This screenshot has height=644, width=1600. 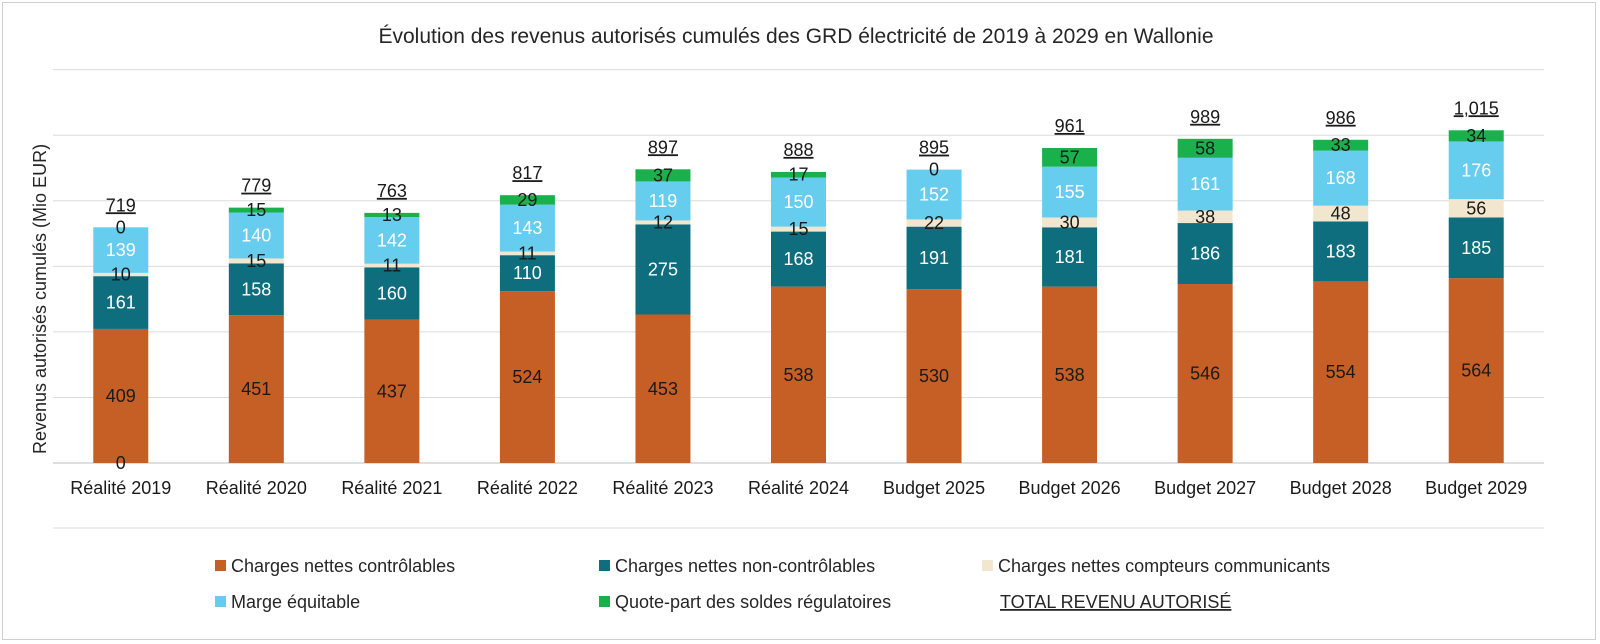 I want to click on data-label: 30, so click(x=1070, y=222).